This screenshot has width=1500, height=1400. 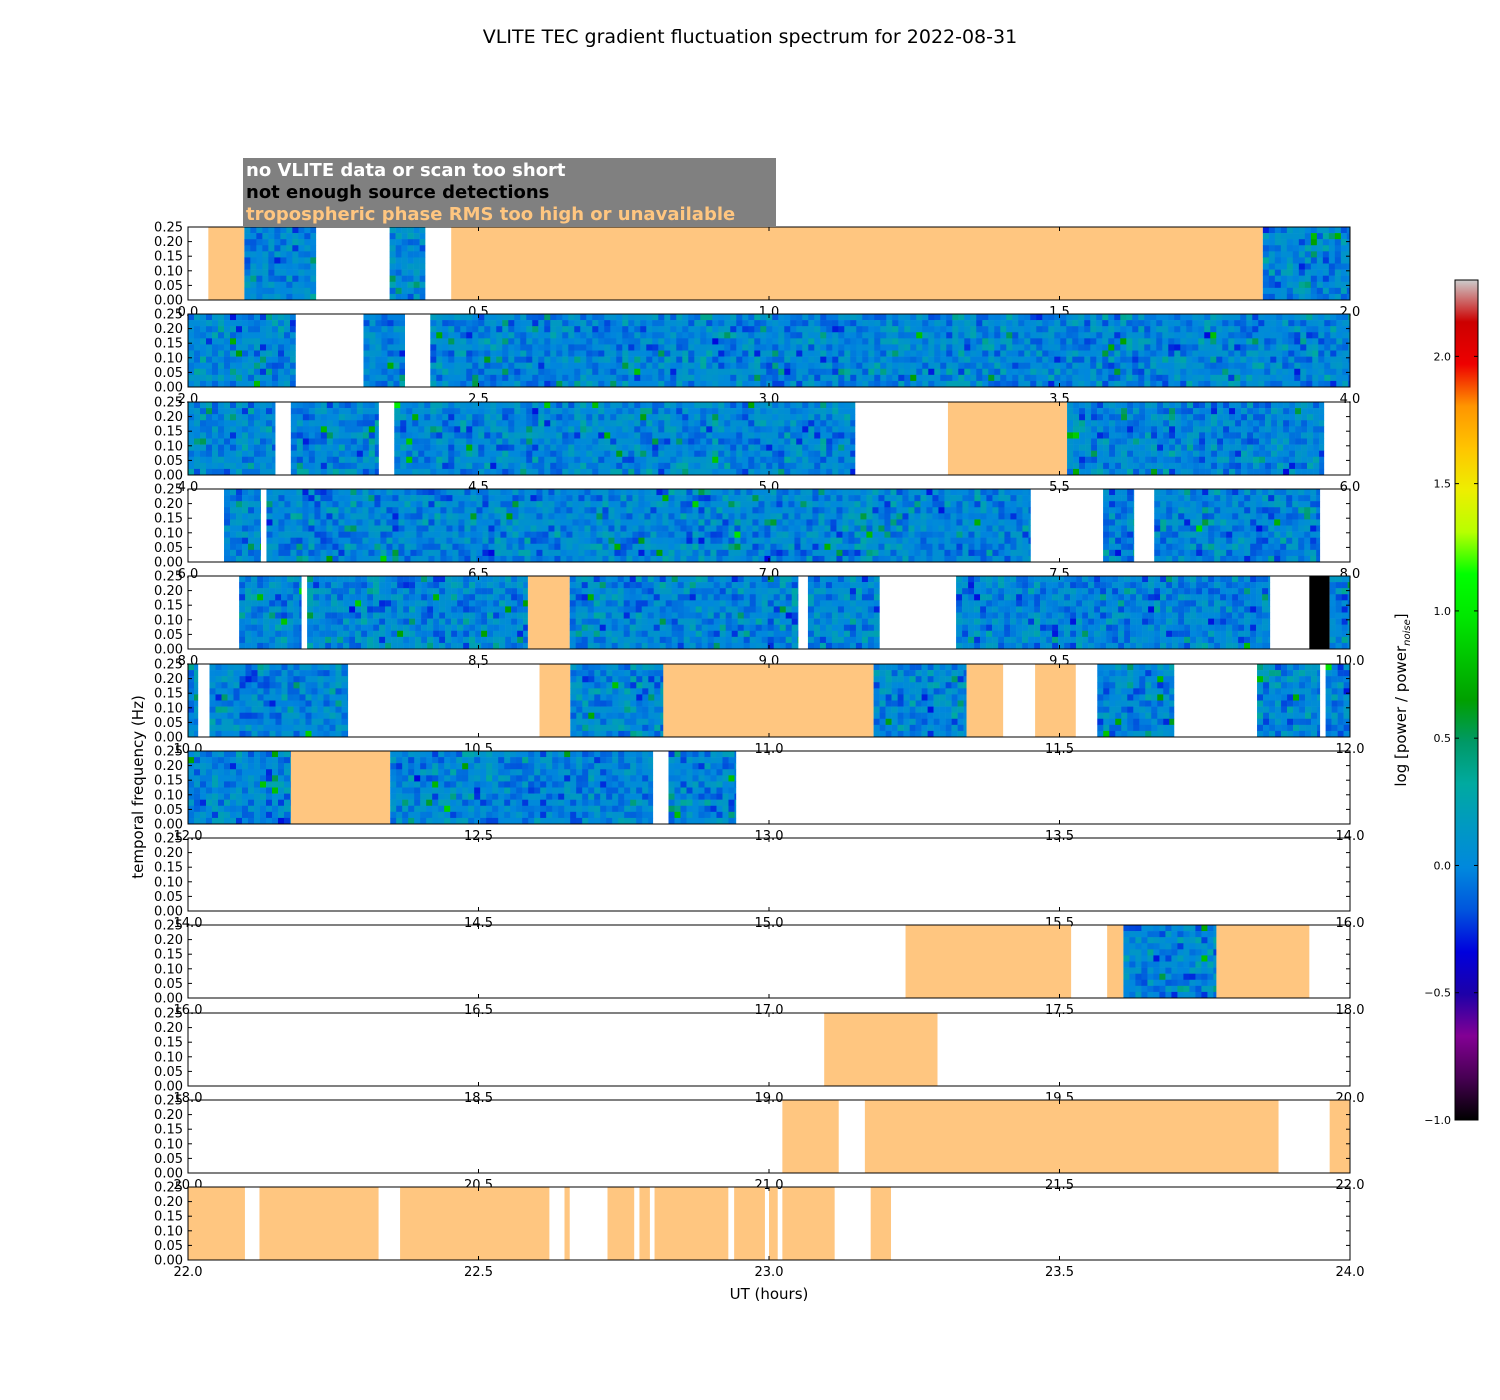 What do you see at coordinates (769, 1098) in the screenshot?
I see `x-tick-label: 19.0` at bounding box center [769, 1098].